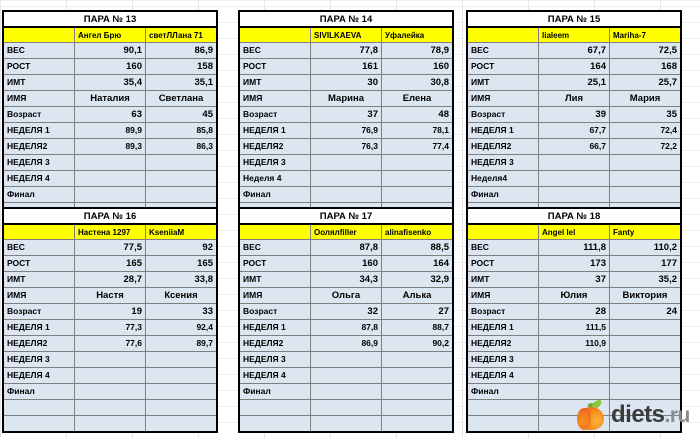 Image resolution: width=700 pixels, height=438 pixels. Describe the element at coordinates (346, 50) in the screenshot. I see `cell-user1-value: 77,8` at that location.